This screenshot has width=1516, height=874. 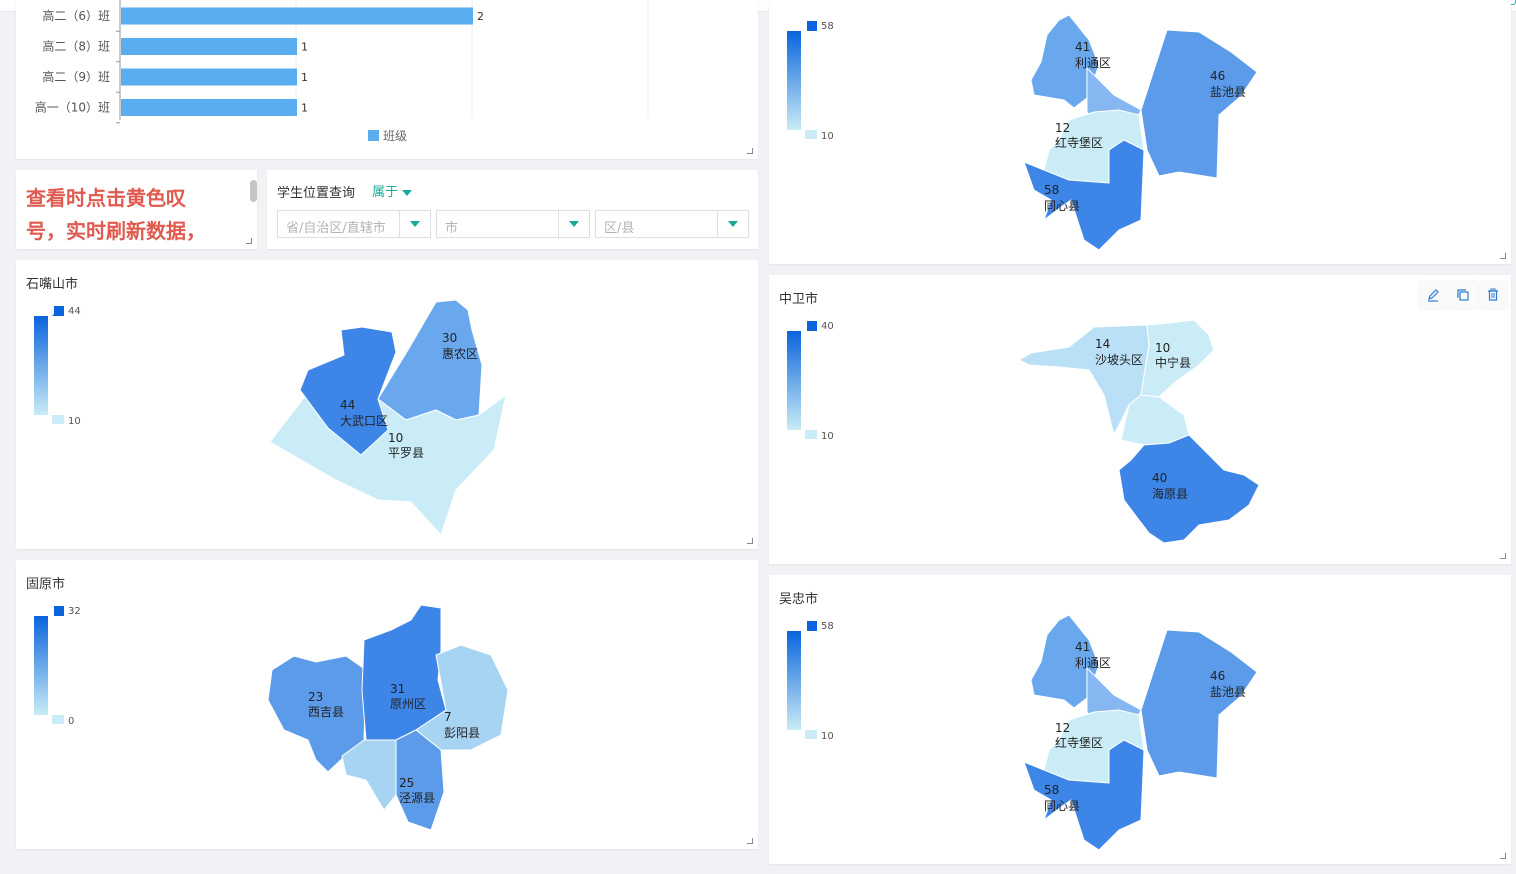 What do you see at coordinates (74, 611) in the screenshot?
I see `visual-map-max: 32` at bounding box center [74, 611].